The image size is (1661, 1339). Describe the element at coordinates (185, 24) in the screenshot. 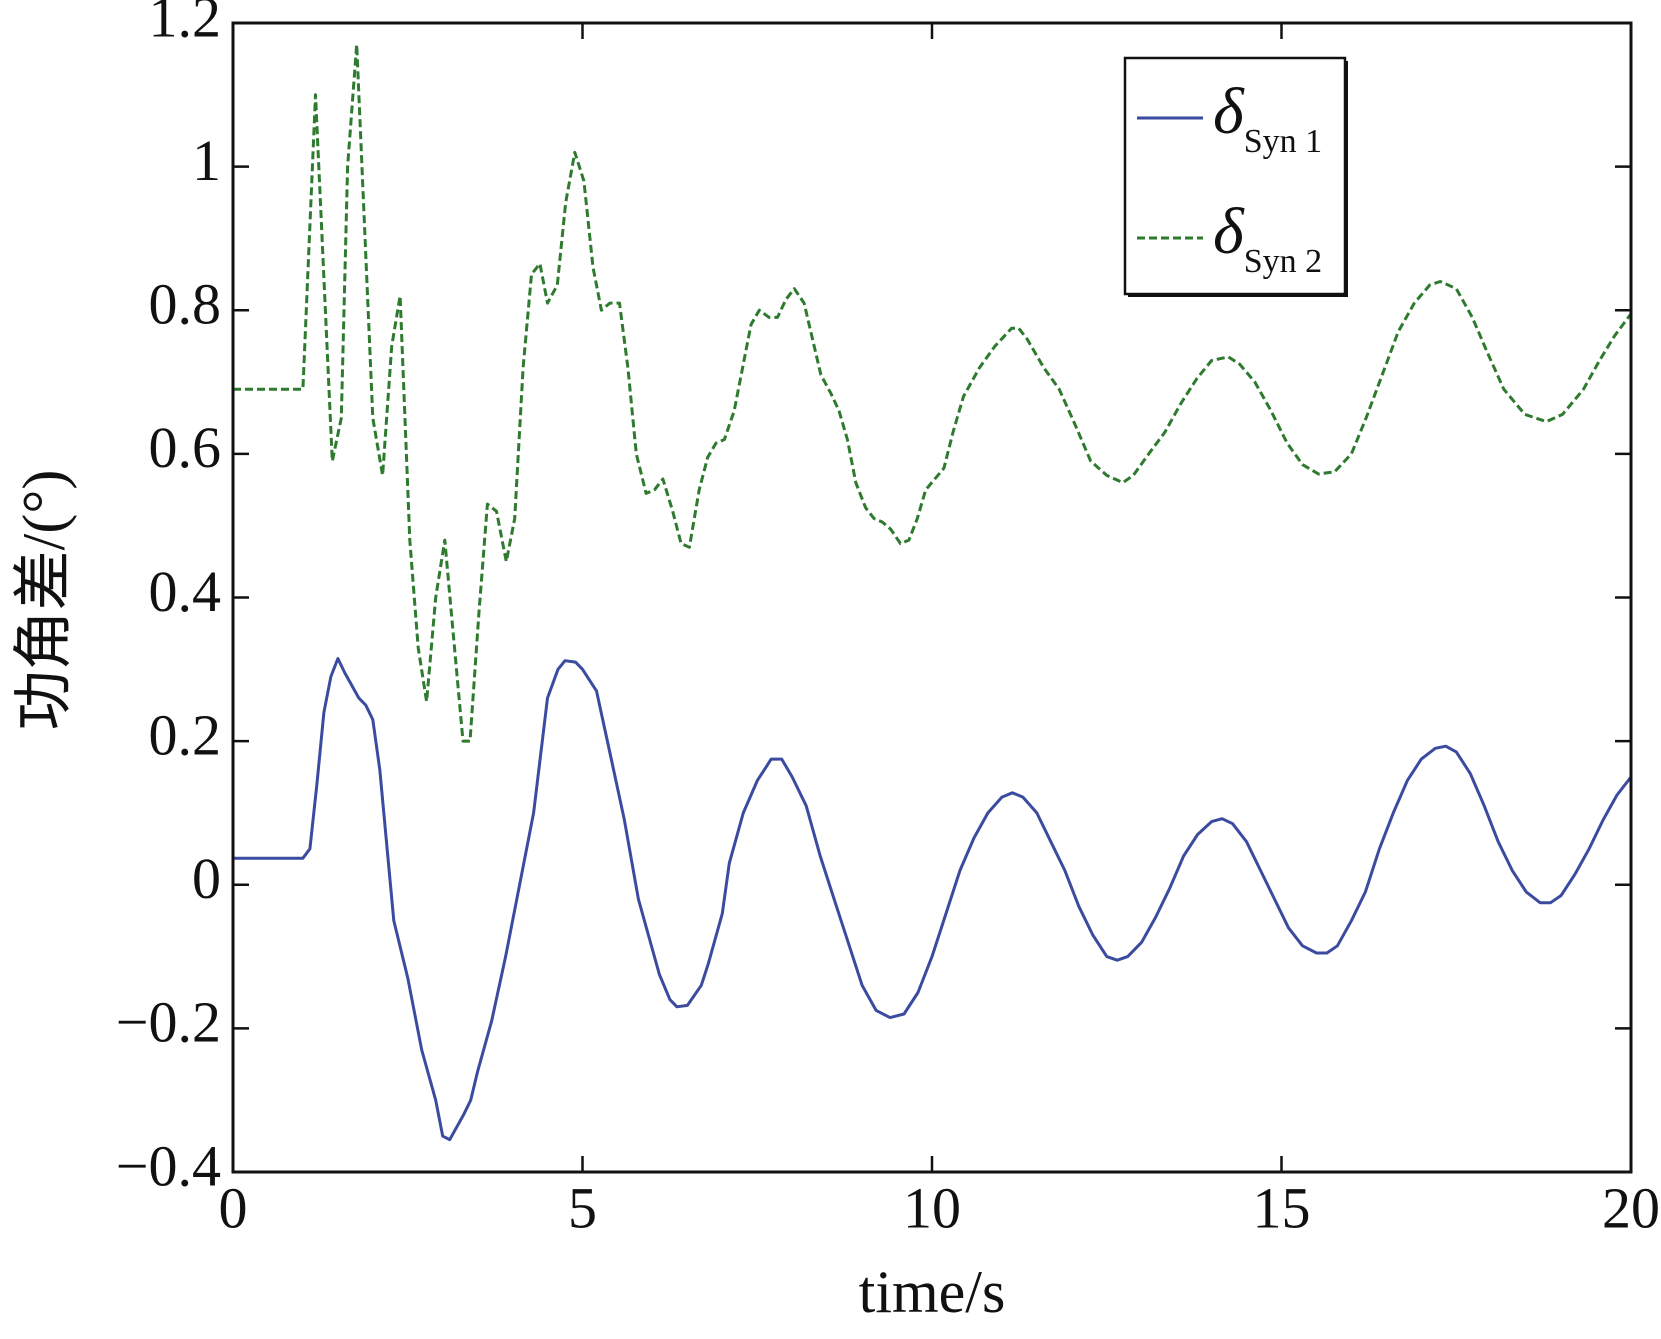

I see `y-tick-label: 1.2` at that location.